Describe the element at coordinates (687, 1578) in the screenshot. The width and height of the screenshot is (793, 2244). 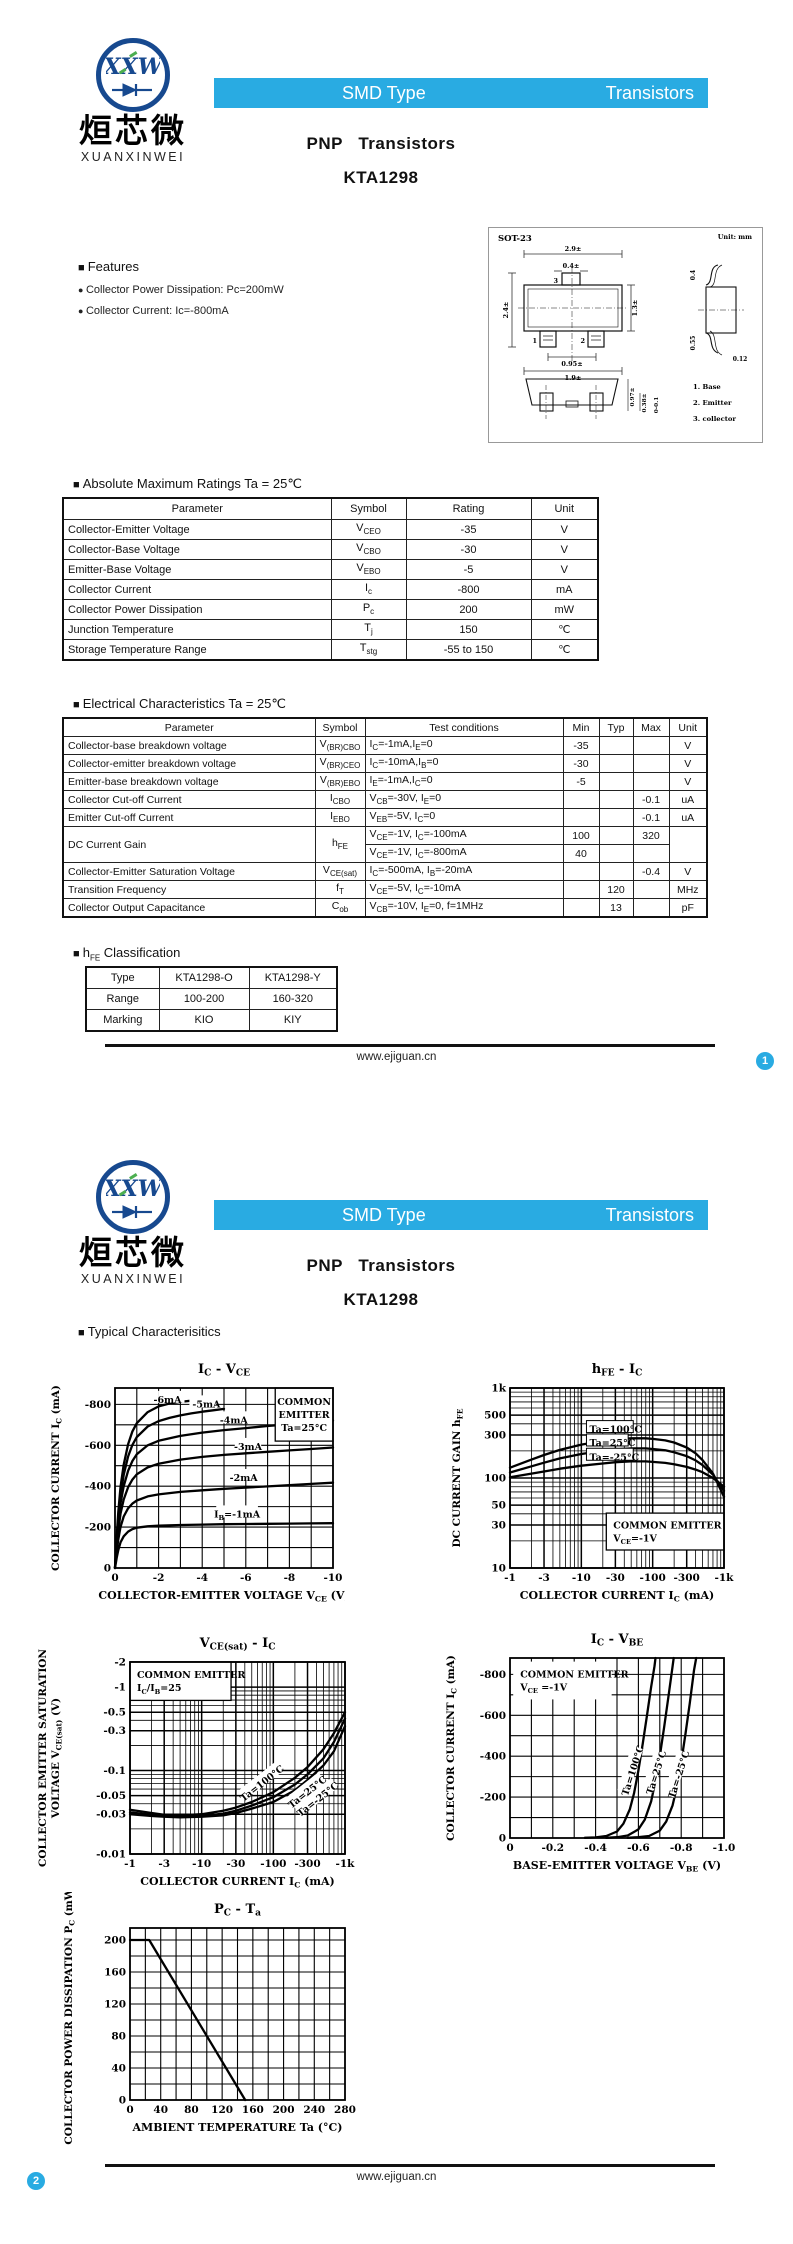
I see `svg-text: -300` at that location.